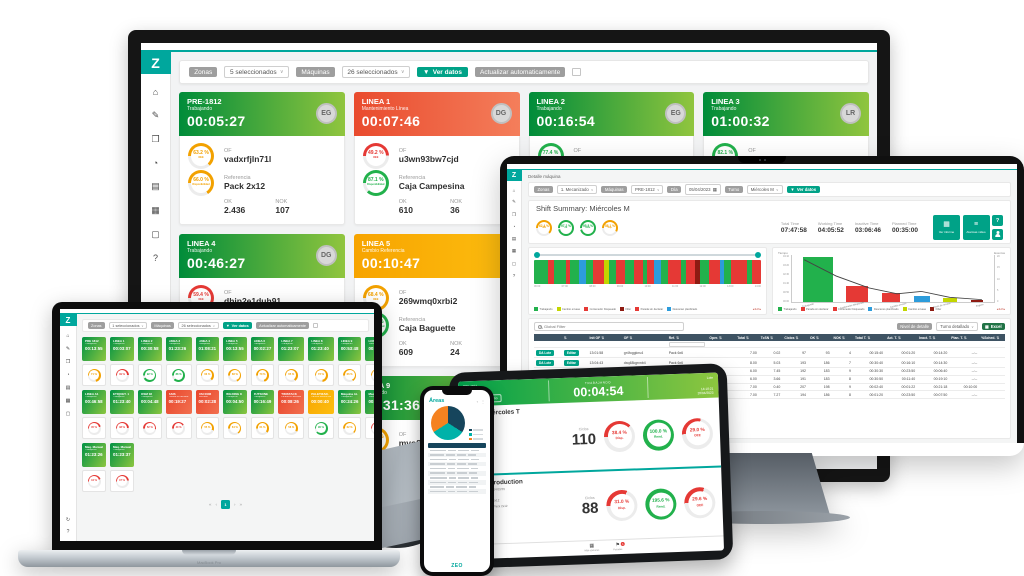 The image size is (1024, 576). I want to click on column-header: Ref., so click(687, 338).